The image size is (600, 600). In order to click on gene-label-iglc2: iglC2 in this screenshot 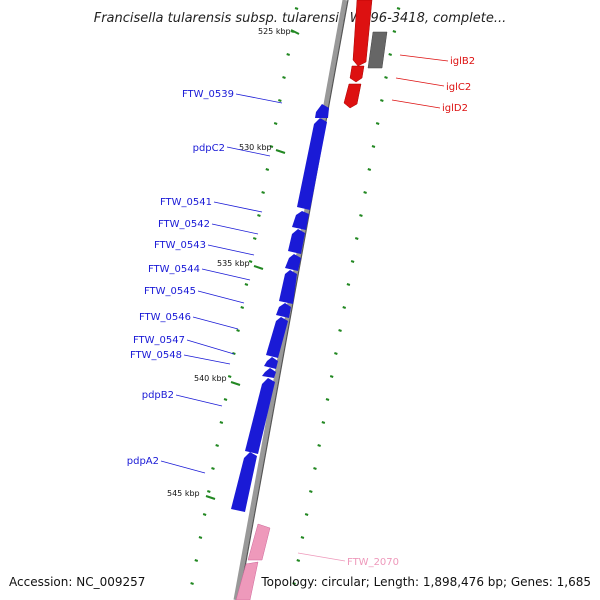, I will do `click(458, 87)`.